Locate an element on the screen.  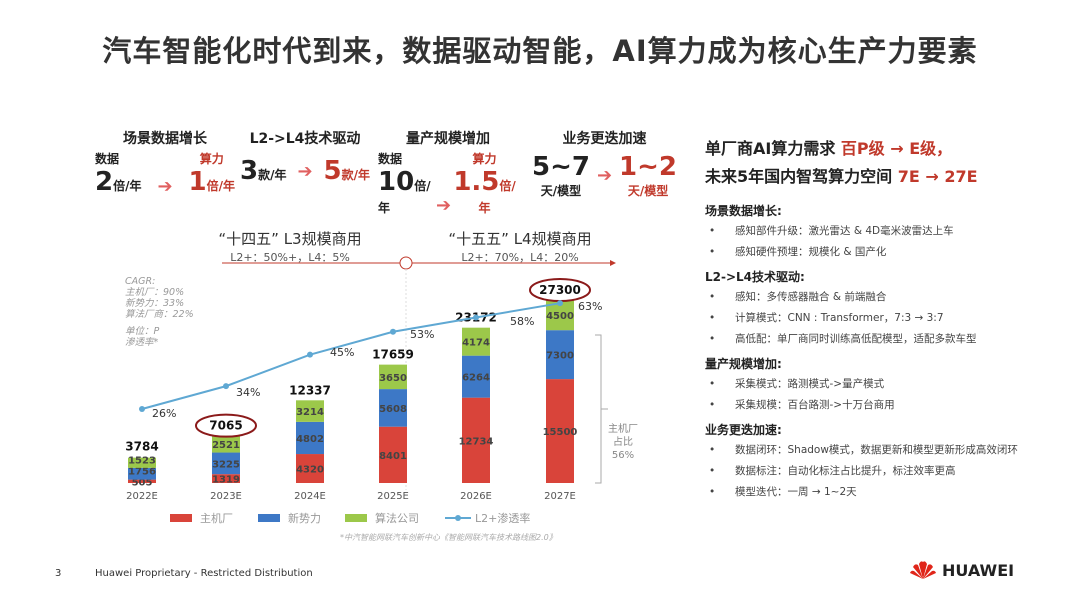
bar-value-label: 3225 is located at coordinates (226, 464).